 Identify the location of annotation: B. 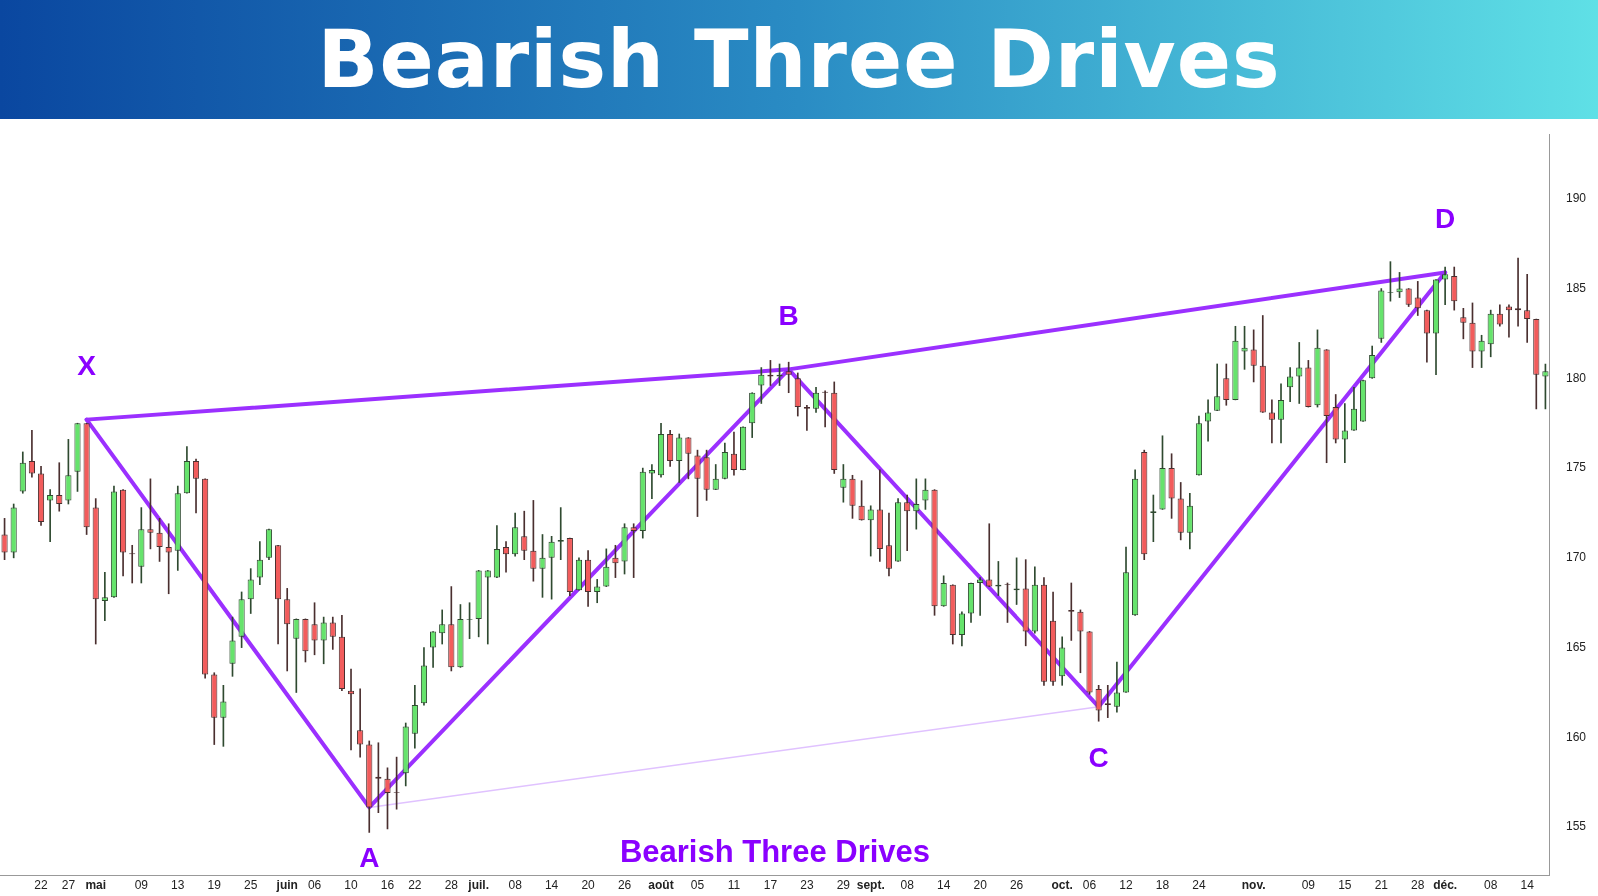
(788, 316).